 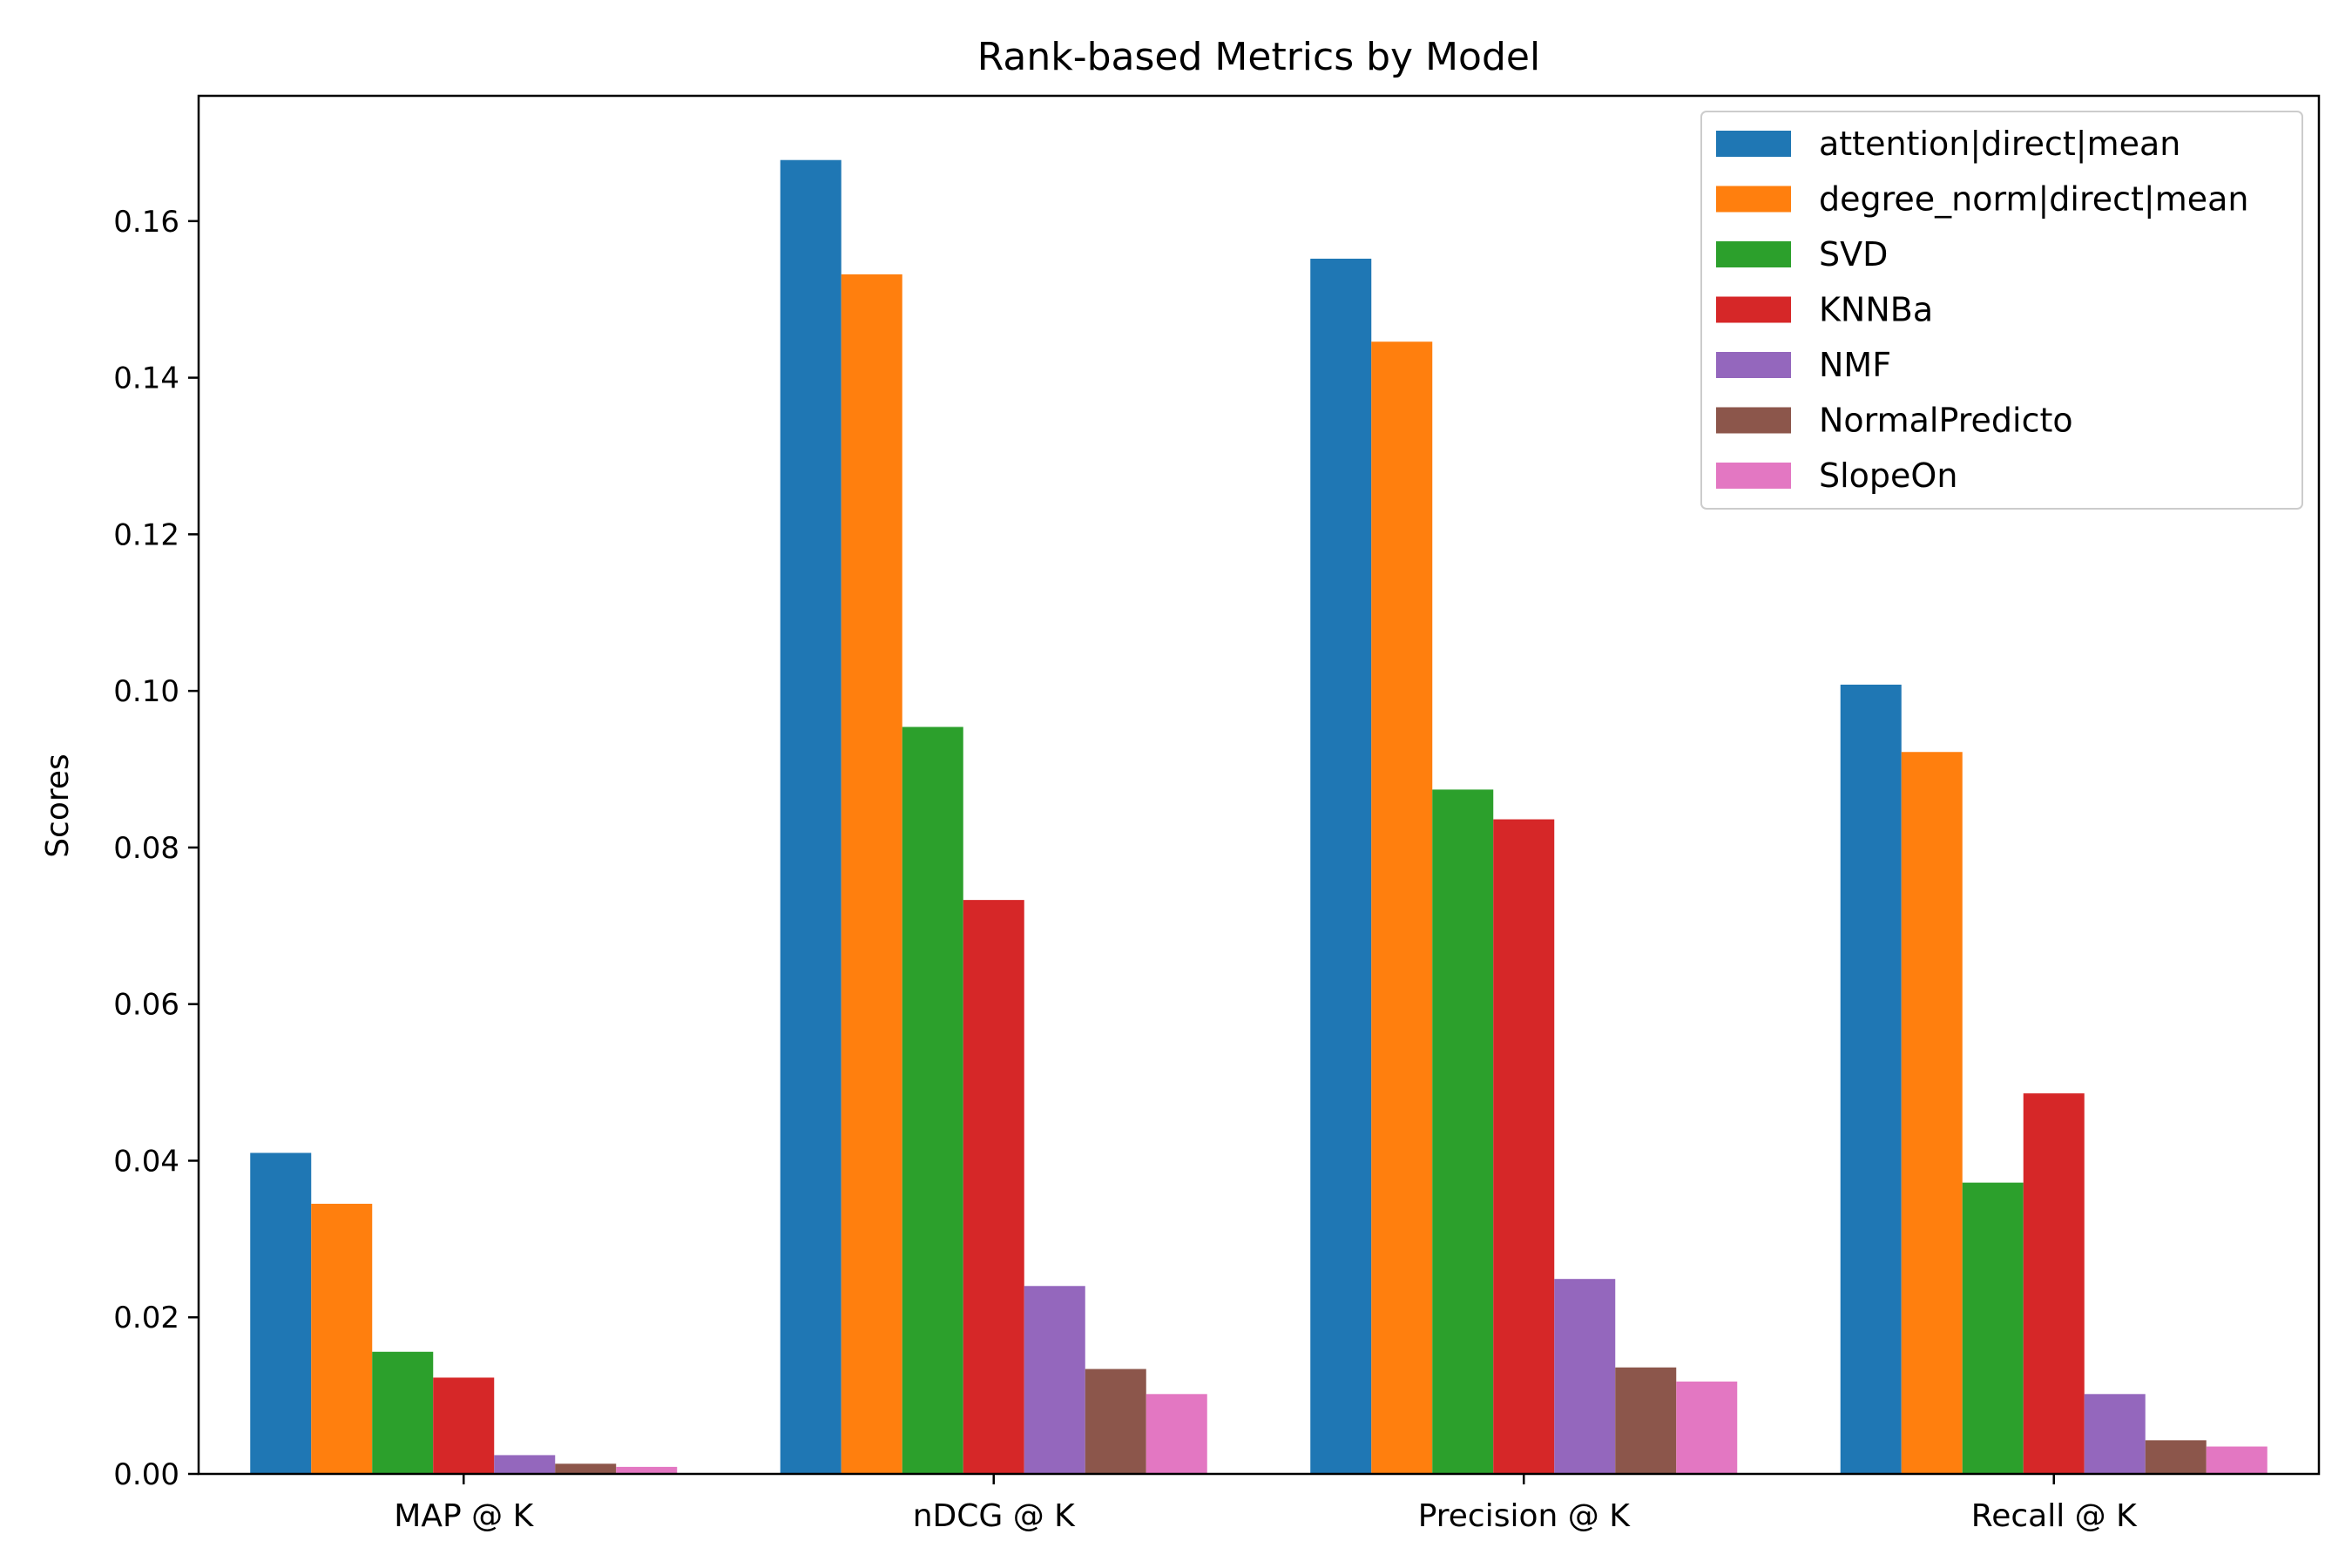 I want to click on x-tick-label: Recall @ K, so click(x=2054, y=1516).